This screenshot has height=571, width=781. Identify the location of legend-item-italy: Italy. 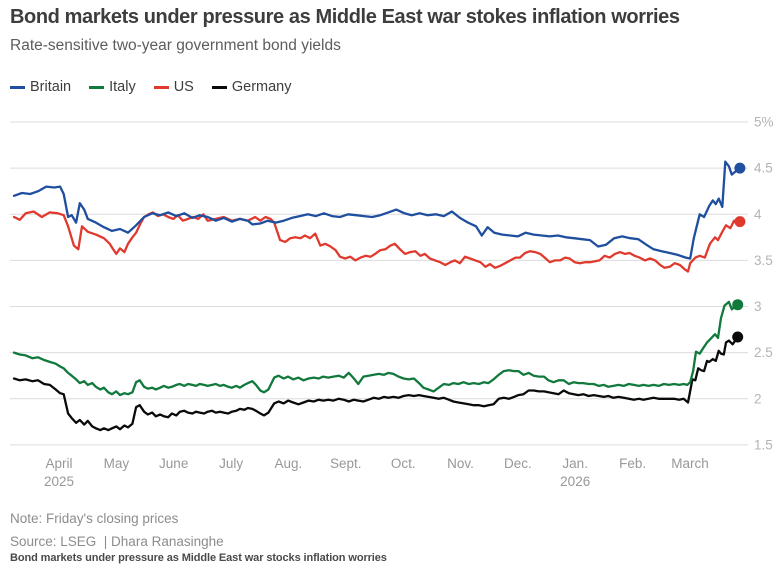
(112, 87).